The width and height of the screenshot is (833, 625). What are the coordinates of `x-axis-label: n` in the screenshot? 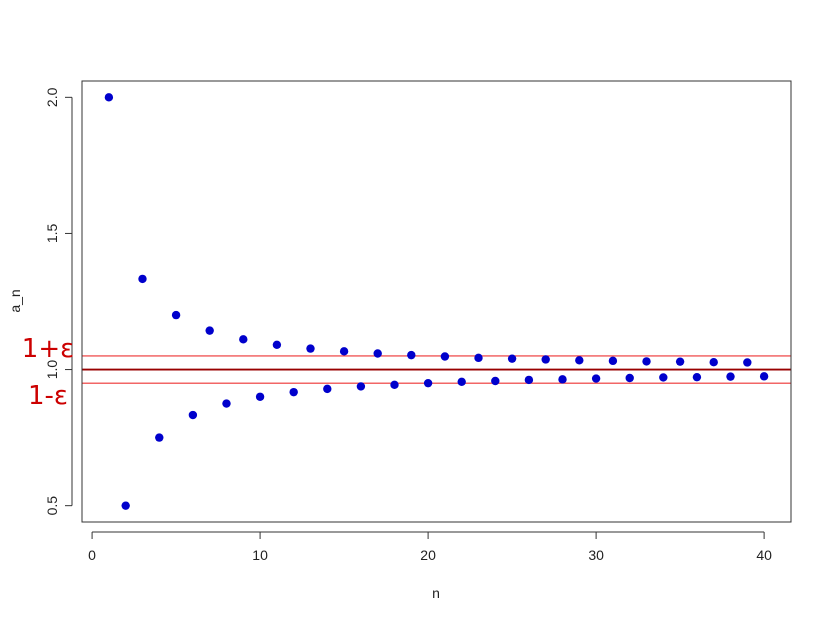 It's located at (436, 593).